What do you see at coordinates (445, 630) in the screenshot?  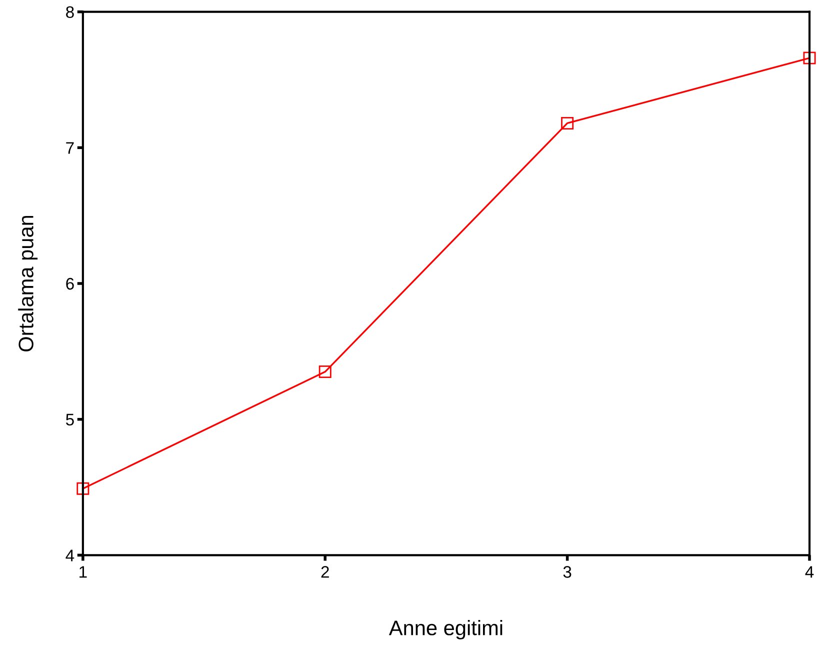 I see `x-axis-title: Anne egitimi` at bounding box center [445, 630].